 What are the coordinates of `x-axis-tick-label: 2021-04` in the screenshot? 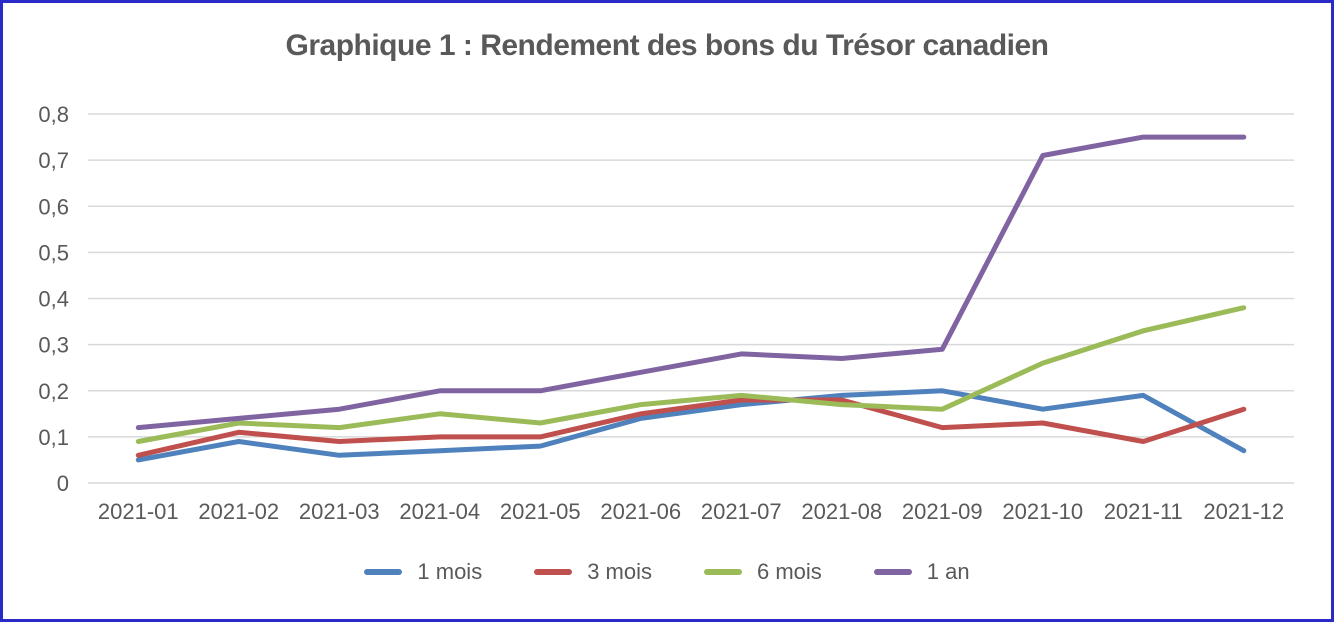 It's located at (439, 511).